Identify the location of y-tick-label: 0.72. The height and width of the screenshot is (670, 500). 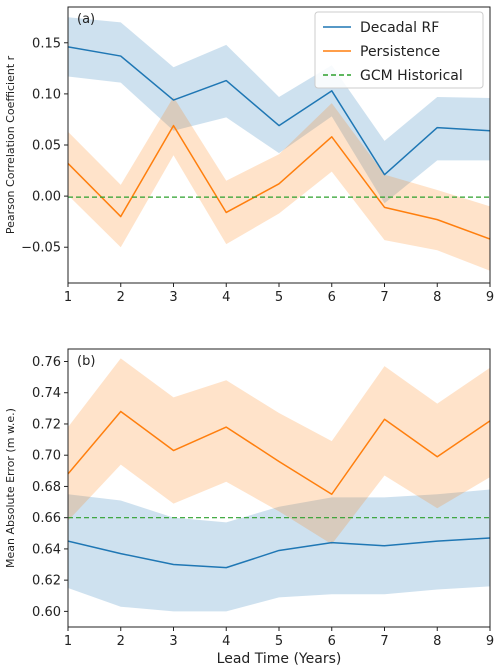
(46, 424).